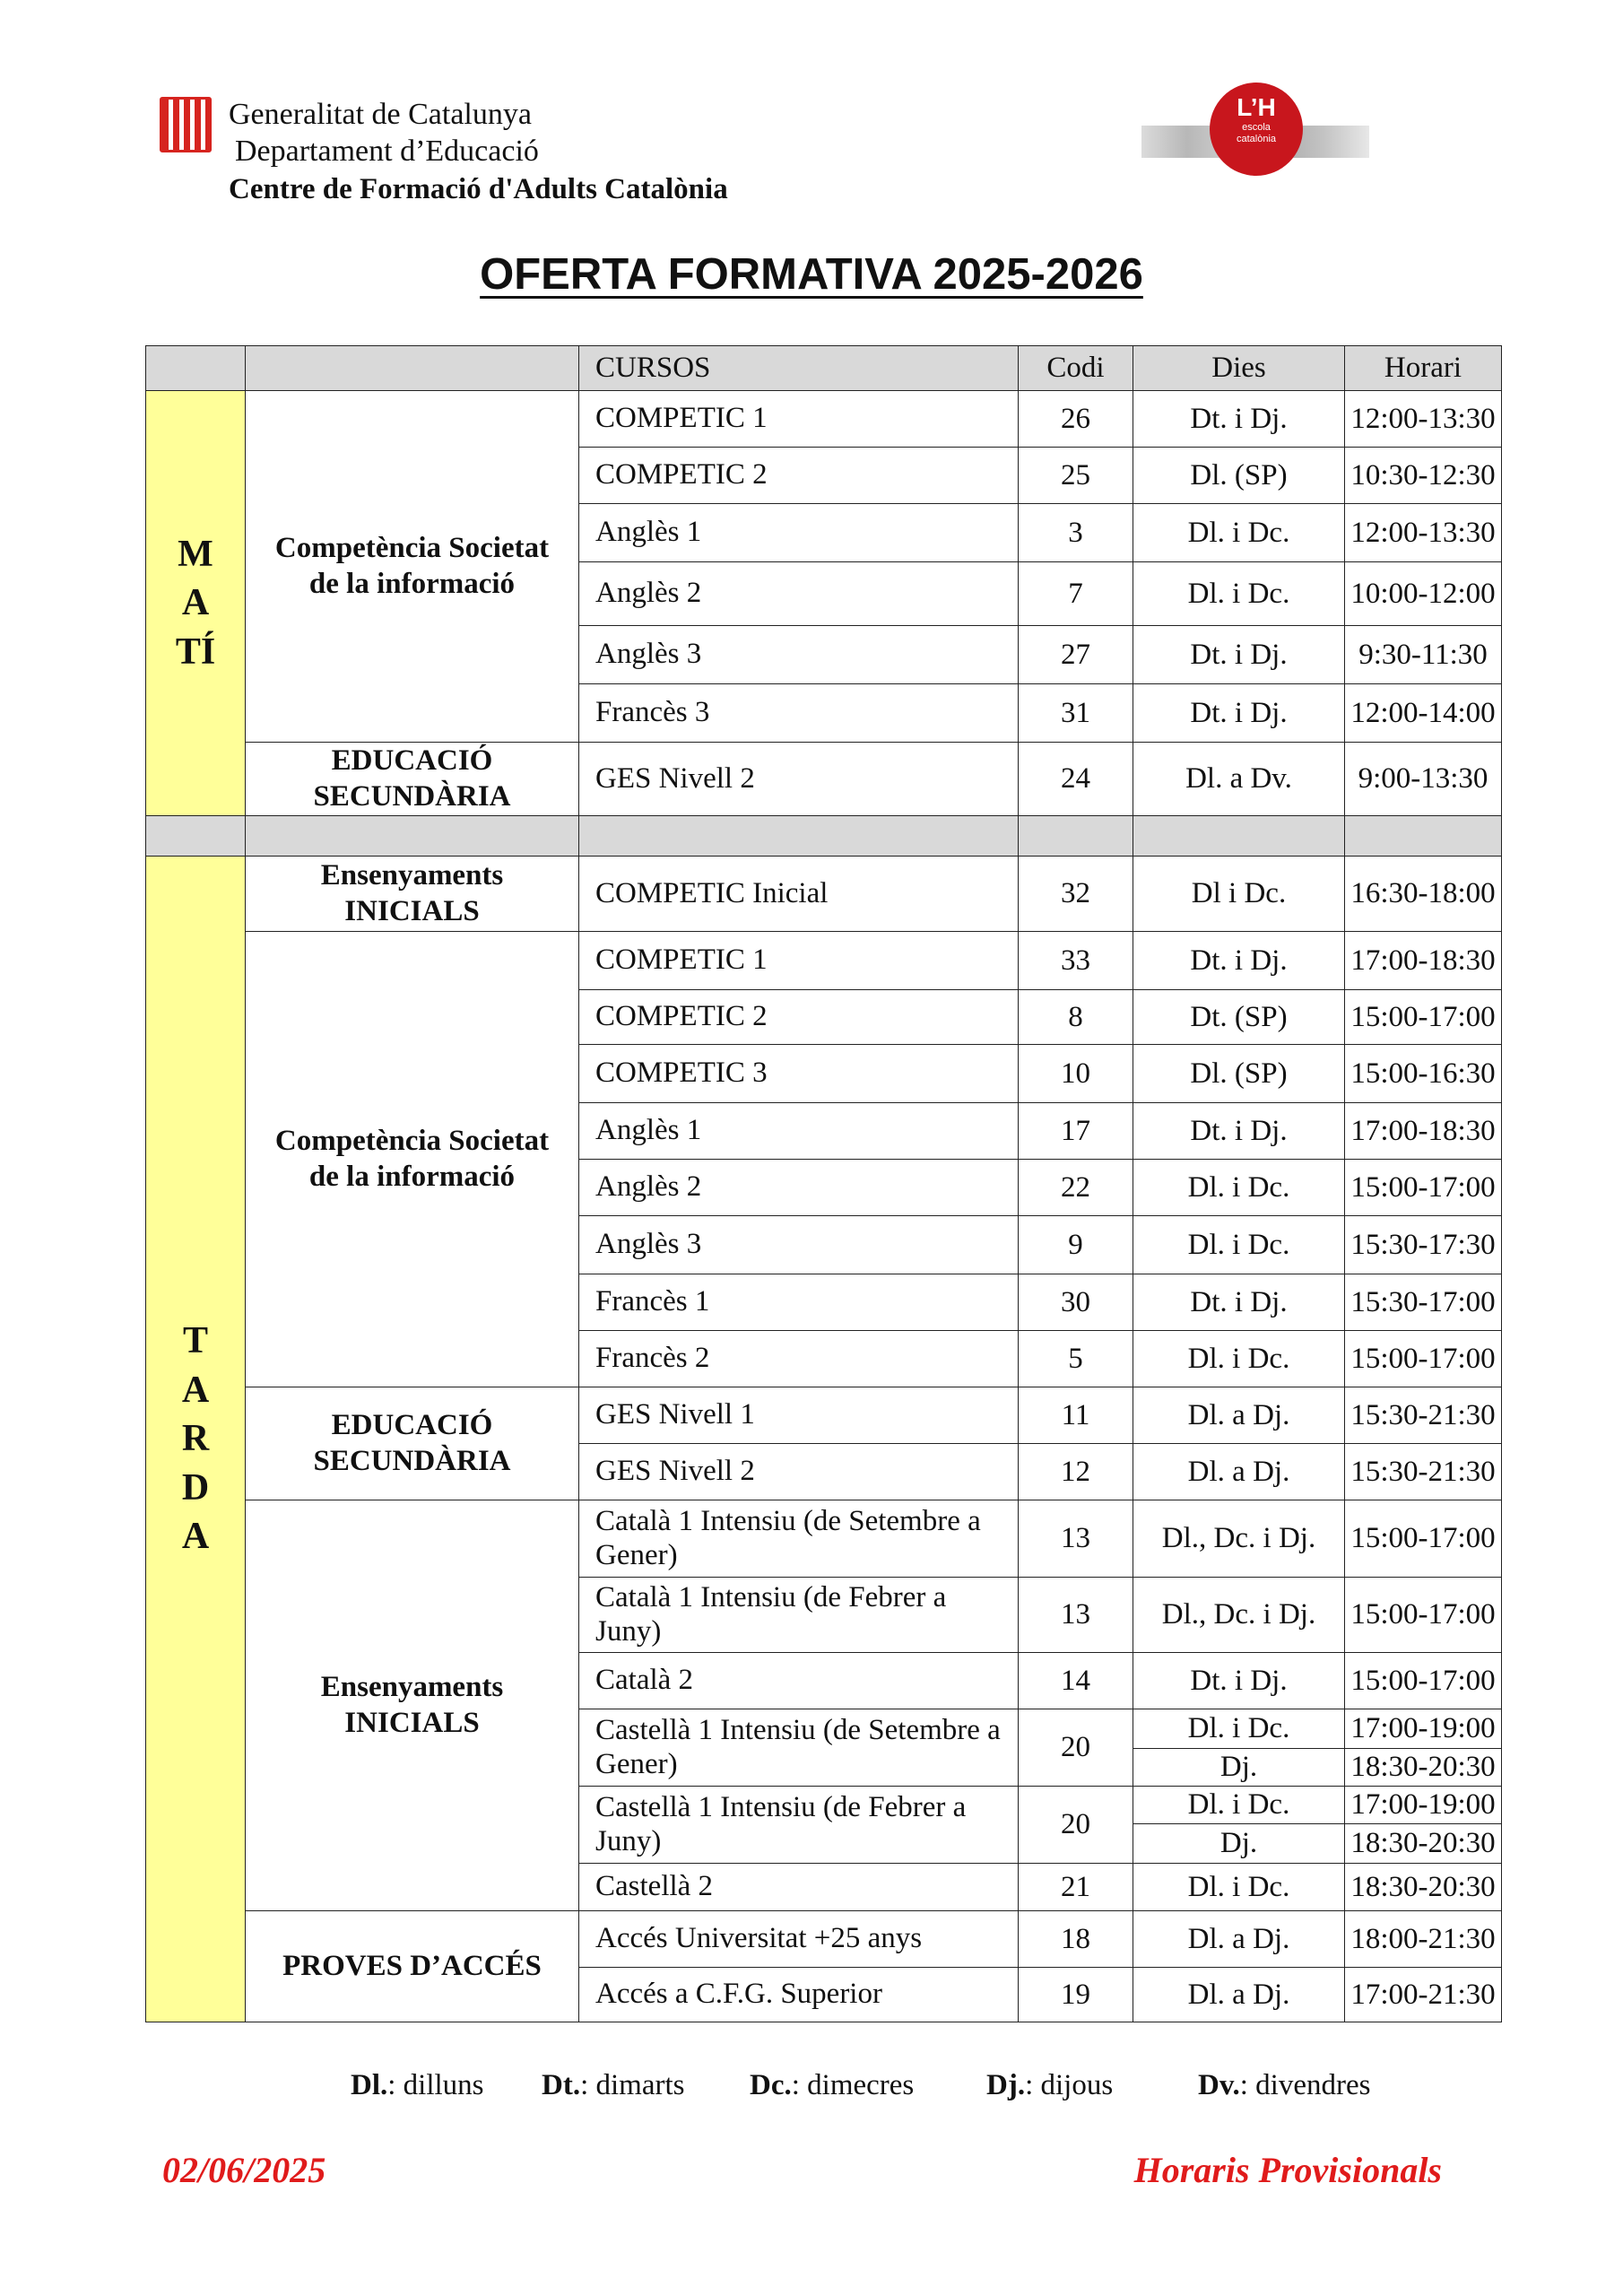 The width and height of the screenshot is (1623, 2296). Describe the element at coordinates (1075, 1939) in the screenshot. I see `course-code: 18` at that location.